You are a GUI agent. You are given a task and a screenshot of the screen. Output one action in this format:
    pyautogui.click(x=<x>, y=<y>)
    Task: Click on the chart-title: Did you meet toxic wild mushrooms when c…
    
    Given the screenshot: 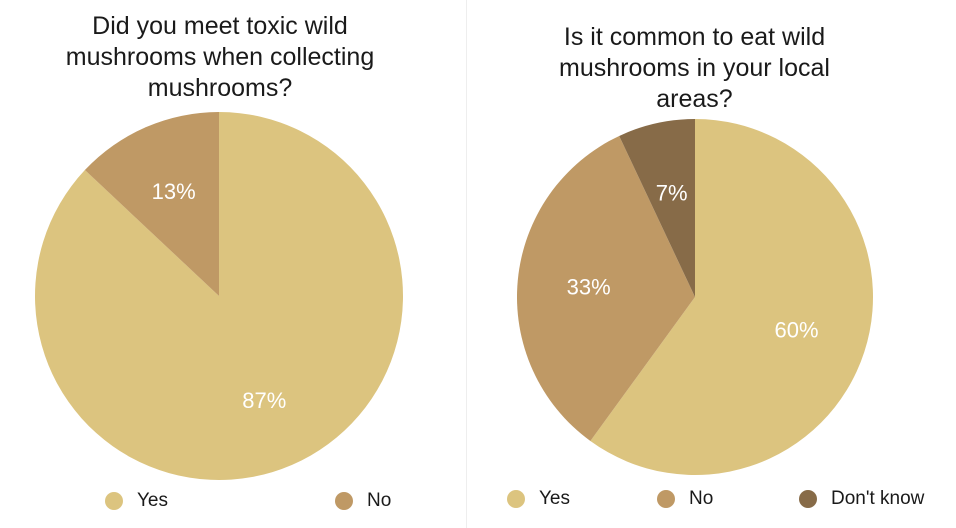 What is the action you would take?
    pyautogui.click(x=220, y=57)
    